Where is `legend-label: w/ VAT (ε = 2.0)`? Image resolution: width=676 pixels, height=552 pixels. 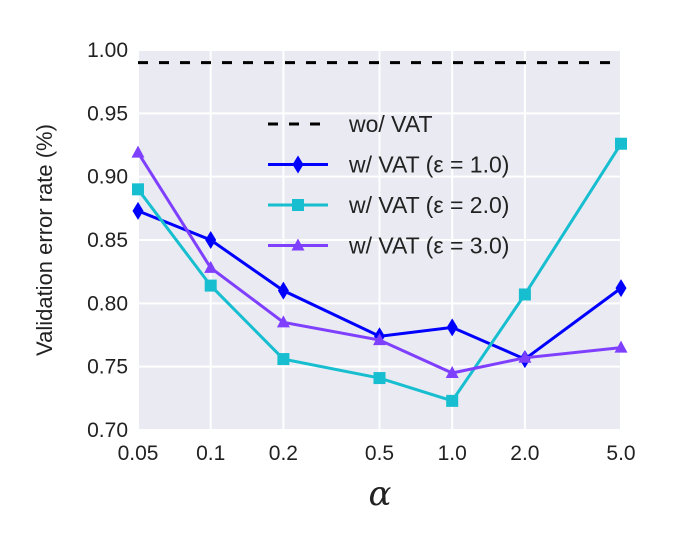 legend-label: w/ VAT (ε = 2.0) is located at coordinates (428, 205).